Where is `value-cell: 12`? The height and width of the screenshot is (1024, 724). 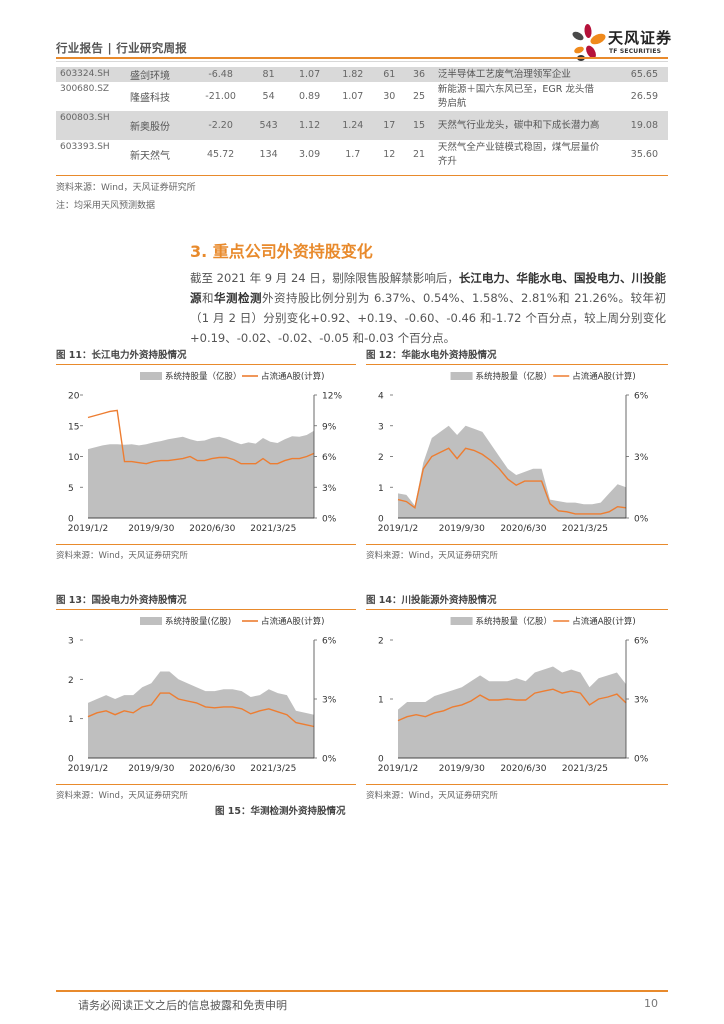 value-cell: 12 is located at coordinates (389, 154).